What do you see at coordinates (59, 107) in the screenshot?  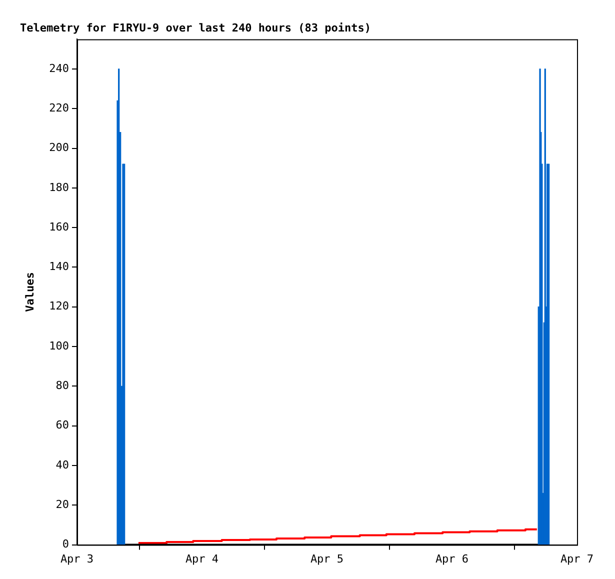 I see `y-tick-label: 220` at bounding box center [59, 107].